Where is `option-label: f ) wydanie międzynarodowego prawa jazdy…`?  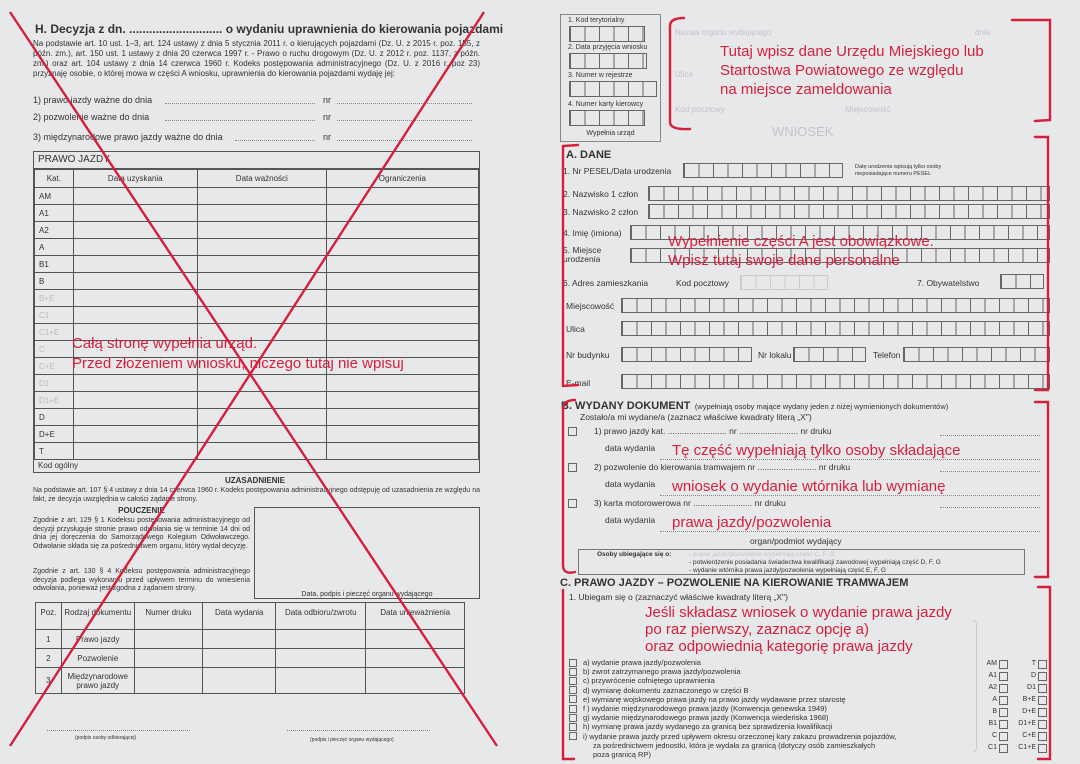 option-label: f ) wydanie międzynarodowego prawa jazdy… is located at coordinates (705, 708).